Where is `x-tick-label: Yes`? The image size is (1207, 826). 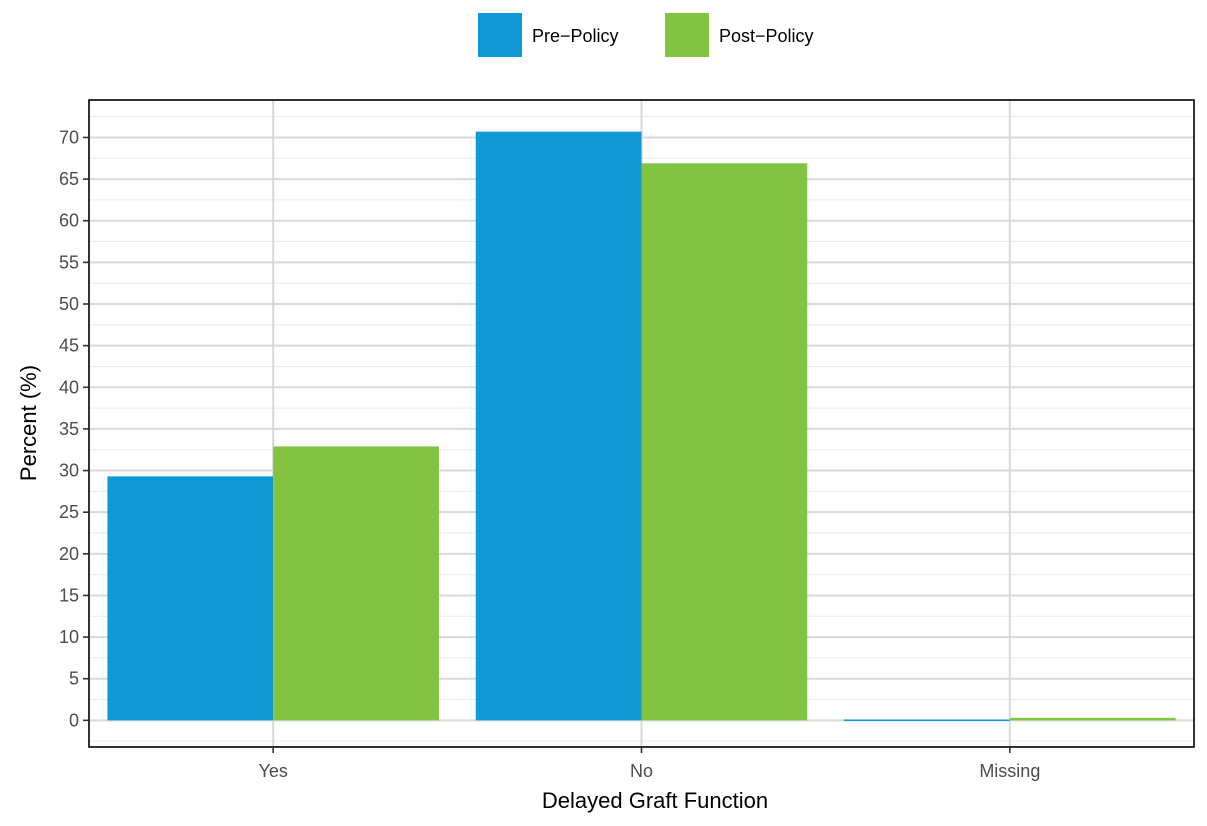 x-tick-label: Yes is located at coordinates (272, 771).